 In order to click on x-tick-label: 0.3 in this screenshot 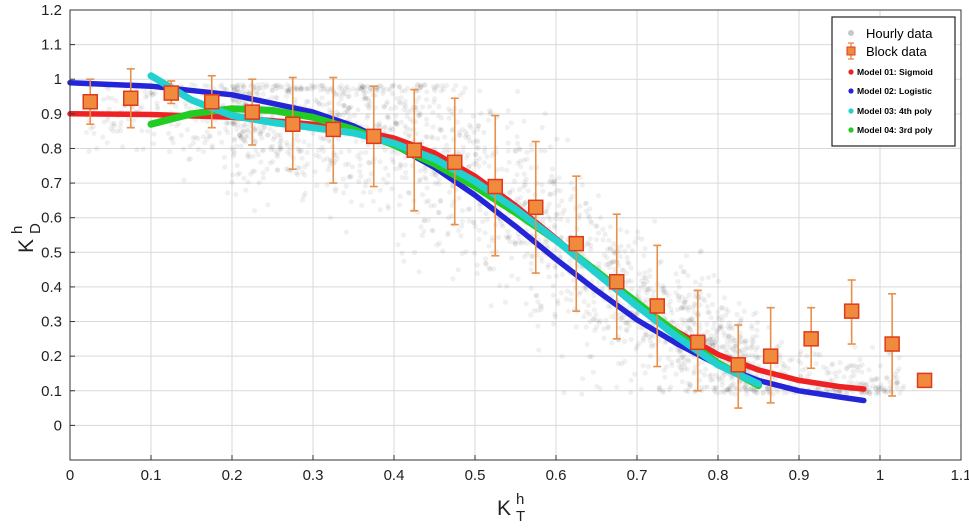, I will do `click(313, 475)`.